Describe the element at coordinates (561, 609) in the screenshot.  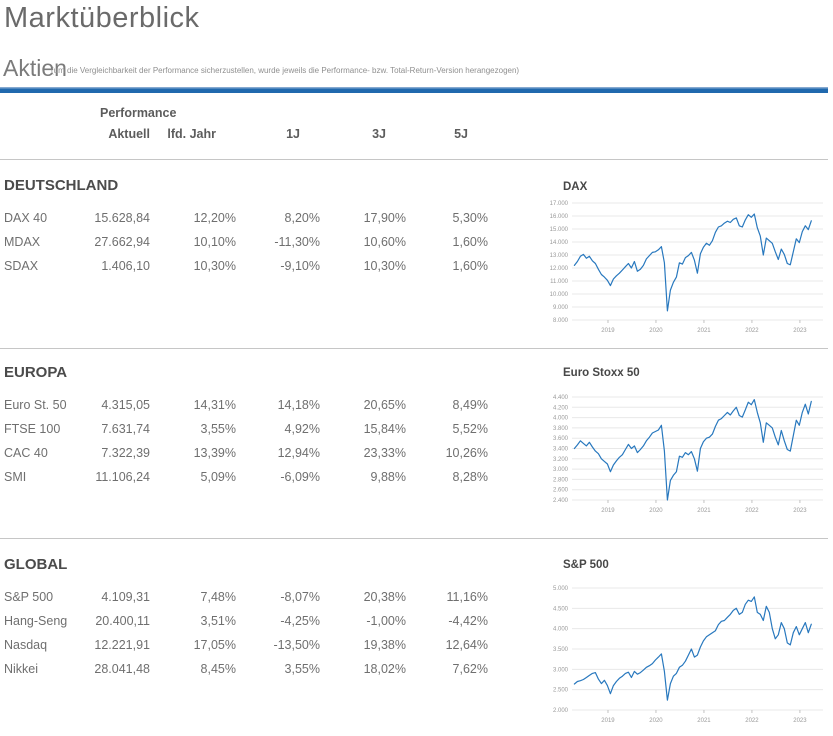
I see `y-axis-label: 4.500` at that location.